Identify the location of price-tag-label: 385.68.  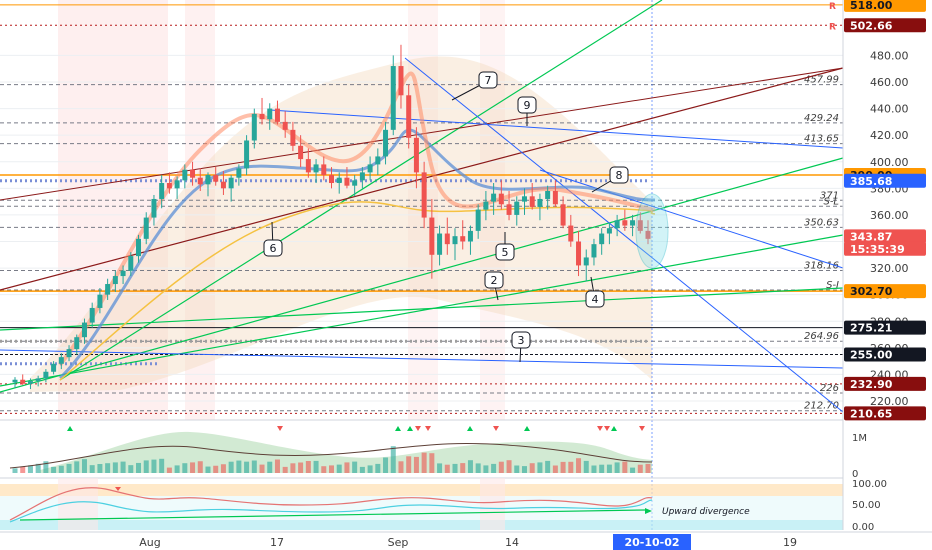
(871, 181).